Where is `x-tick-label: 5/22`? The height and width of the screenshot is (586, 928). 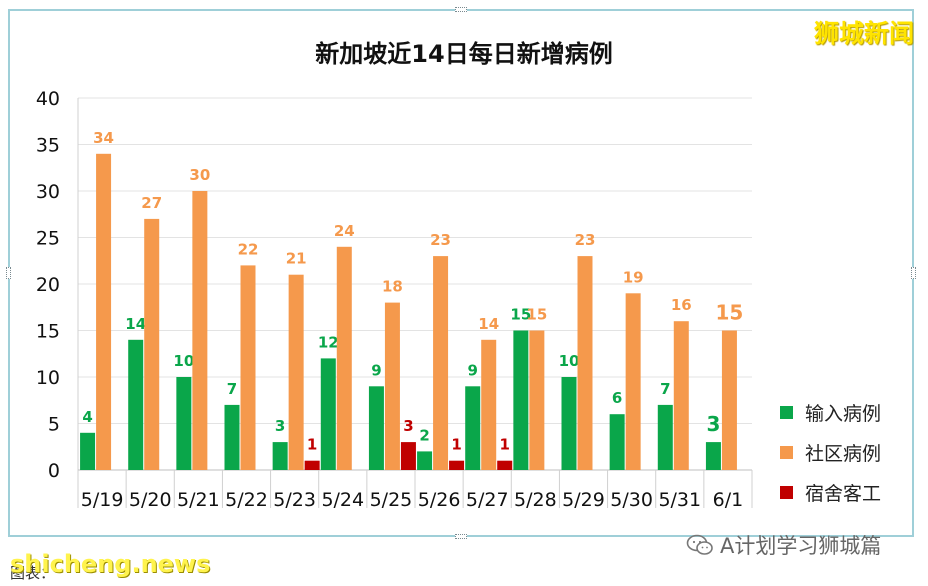 x-tick-label: 5/22 is located at coordinates (246, 500).